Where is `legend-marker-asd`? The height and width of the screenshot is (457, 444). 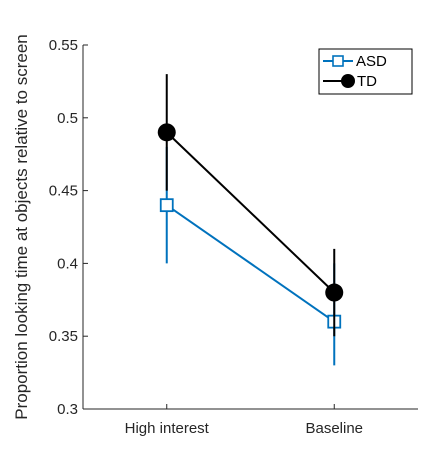
legend-marker-asd is located at coordinates (338, 61).